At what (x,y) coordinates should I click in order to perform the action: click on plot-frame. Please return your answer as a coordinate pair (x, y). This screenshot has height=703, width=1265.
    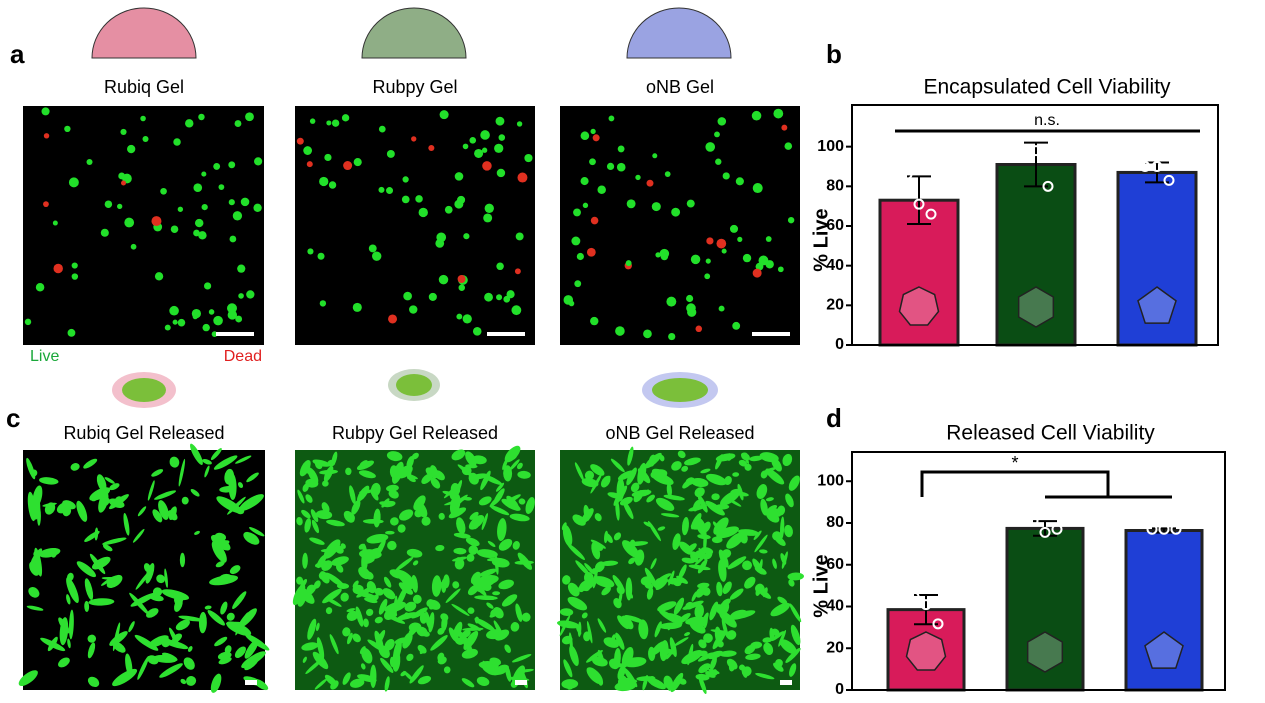
    Looking at the image, I should click on (1038, 571).